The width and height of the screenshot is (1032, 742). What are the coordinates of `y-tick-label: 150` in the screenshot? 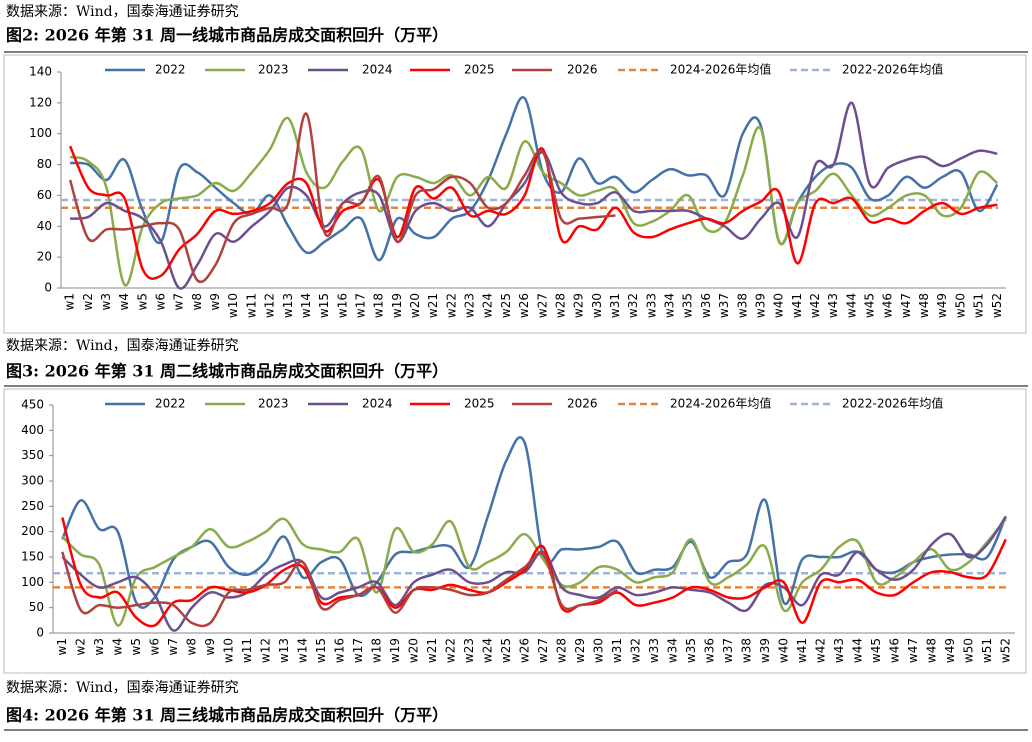 It's located at (32, 557).